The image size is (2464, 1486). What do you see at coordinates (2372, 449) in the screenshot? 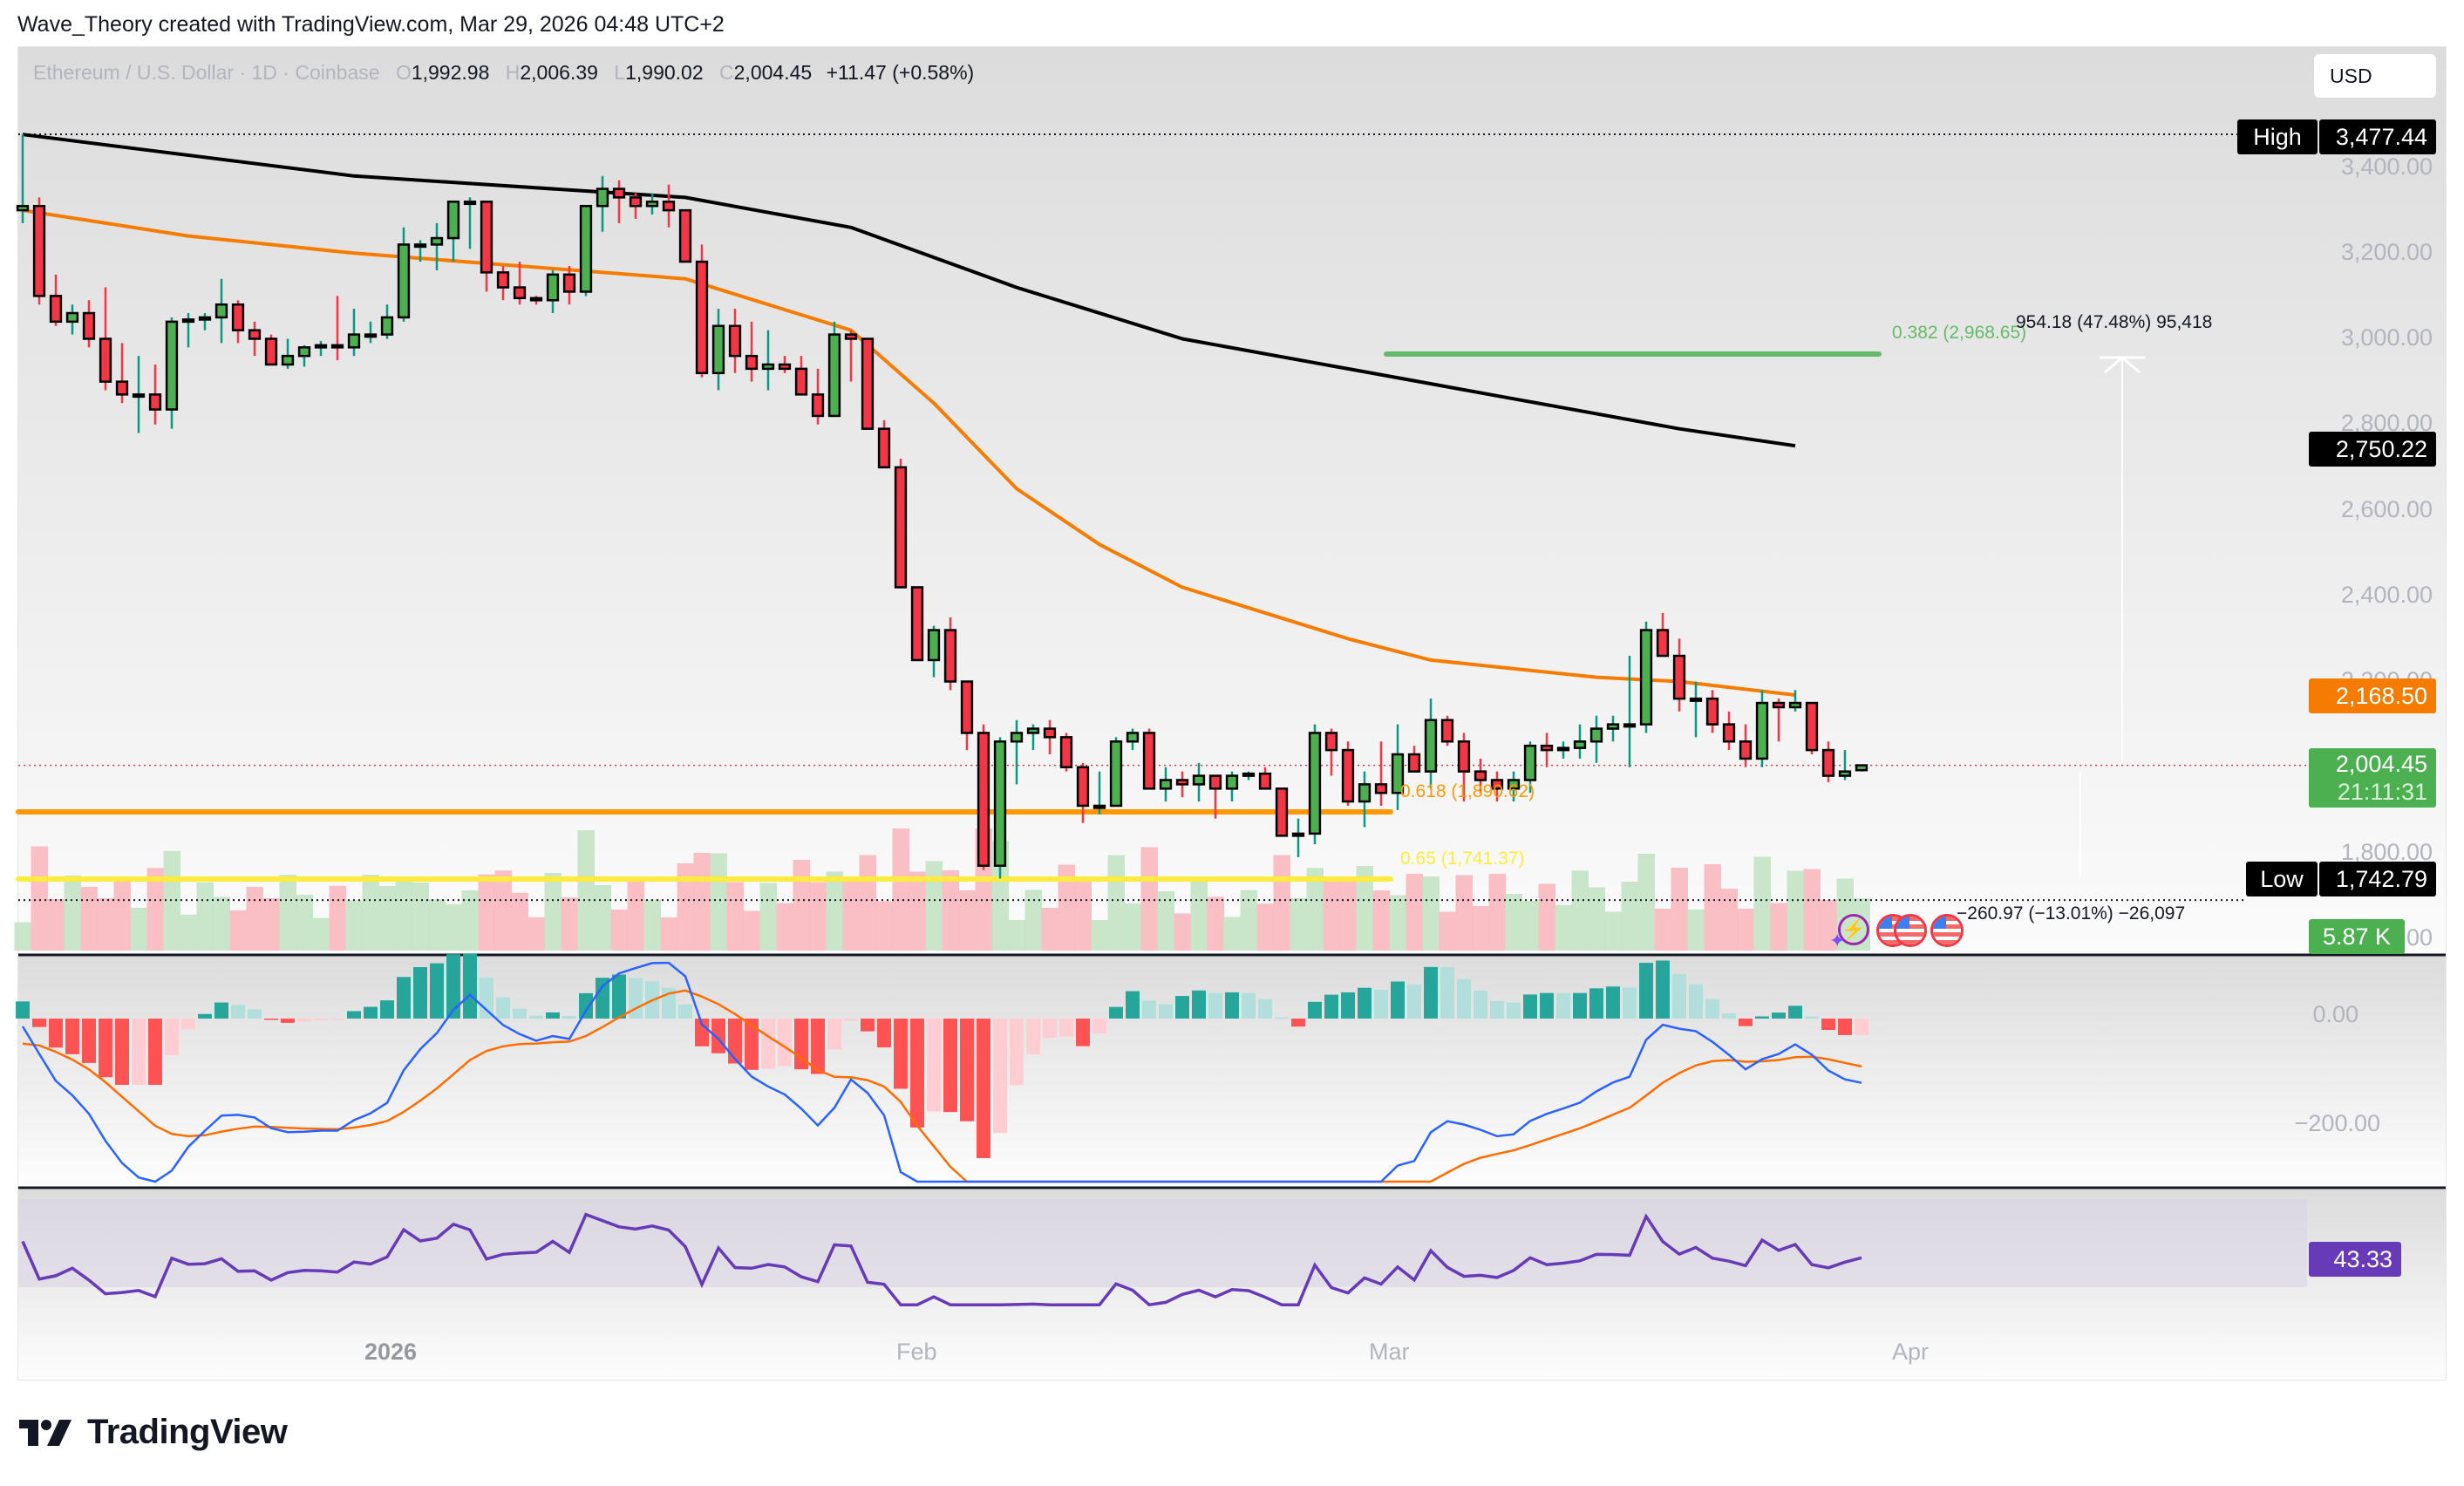
I see `ema200-price-tag: 2,750.22` at bounding box center [2372, 449].